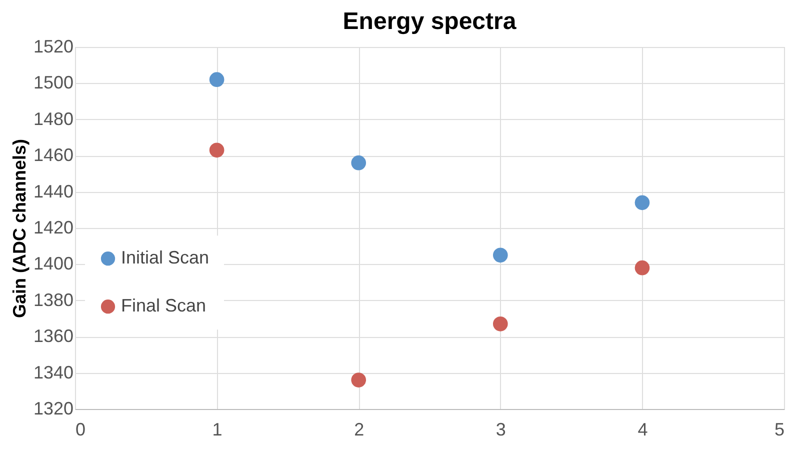 Image resolution: width=794 pixels, height=449 pixels. What do you see at coordinates (53, 264) in the screenshot?
I see `y-tick-label: 1400` at bounding box center [53, 264].